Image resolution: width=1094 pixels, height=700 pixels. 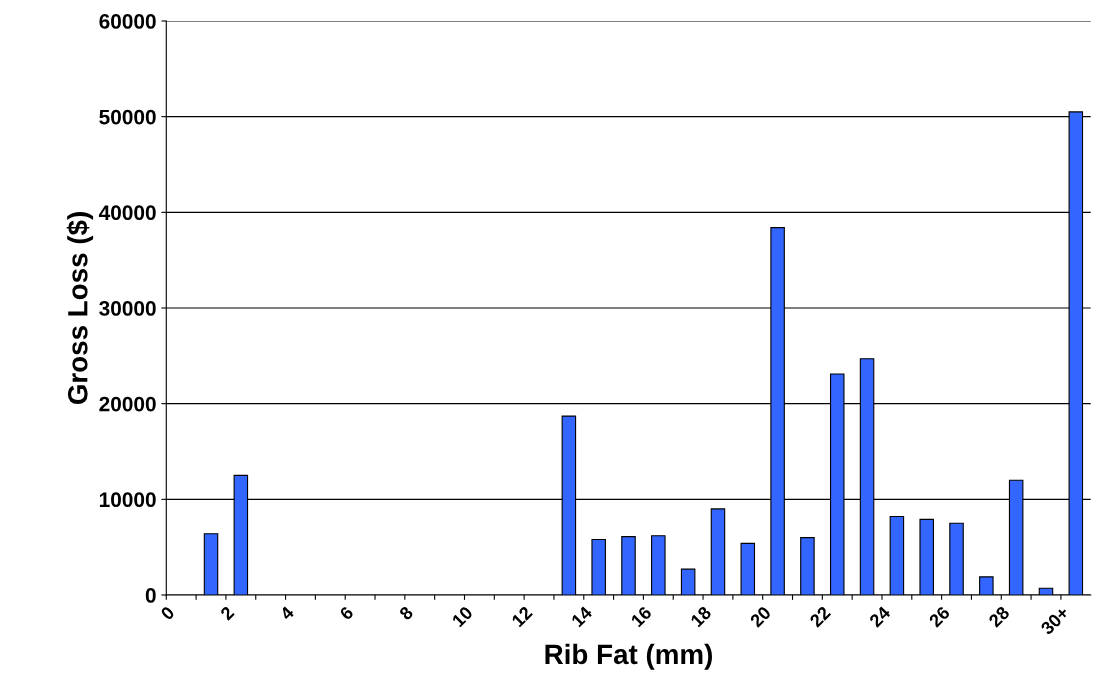 What do you see at coordinates (628, 656) in the screenshot?
I see `x-axis-title: Rib Fat (mm)` at bounding box center [628, 656].